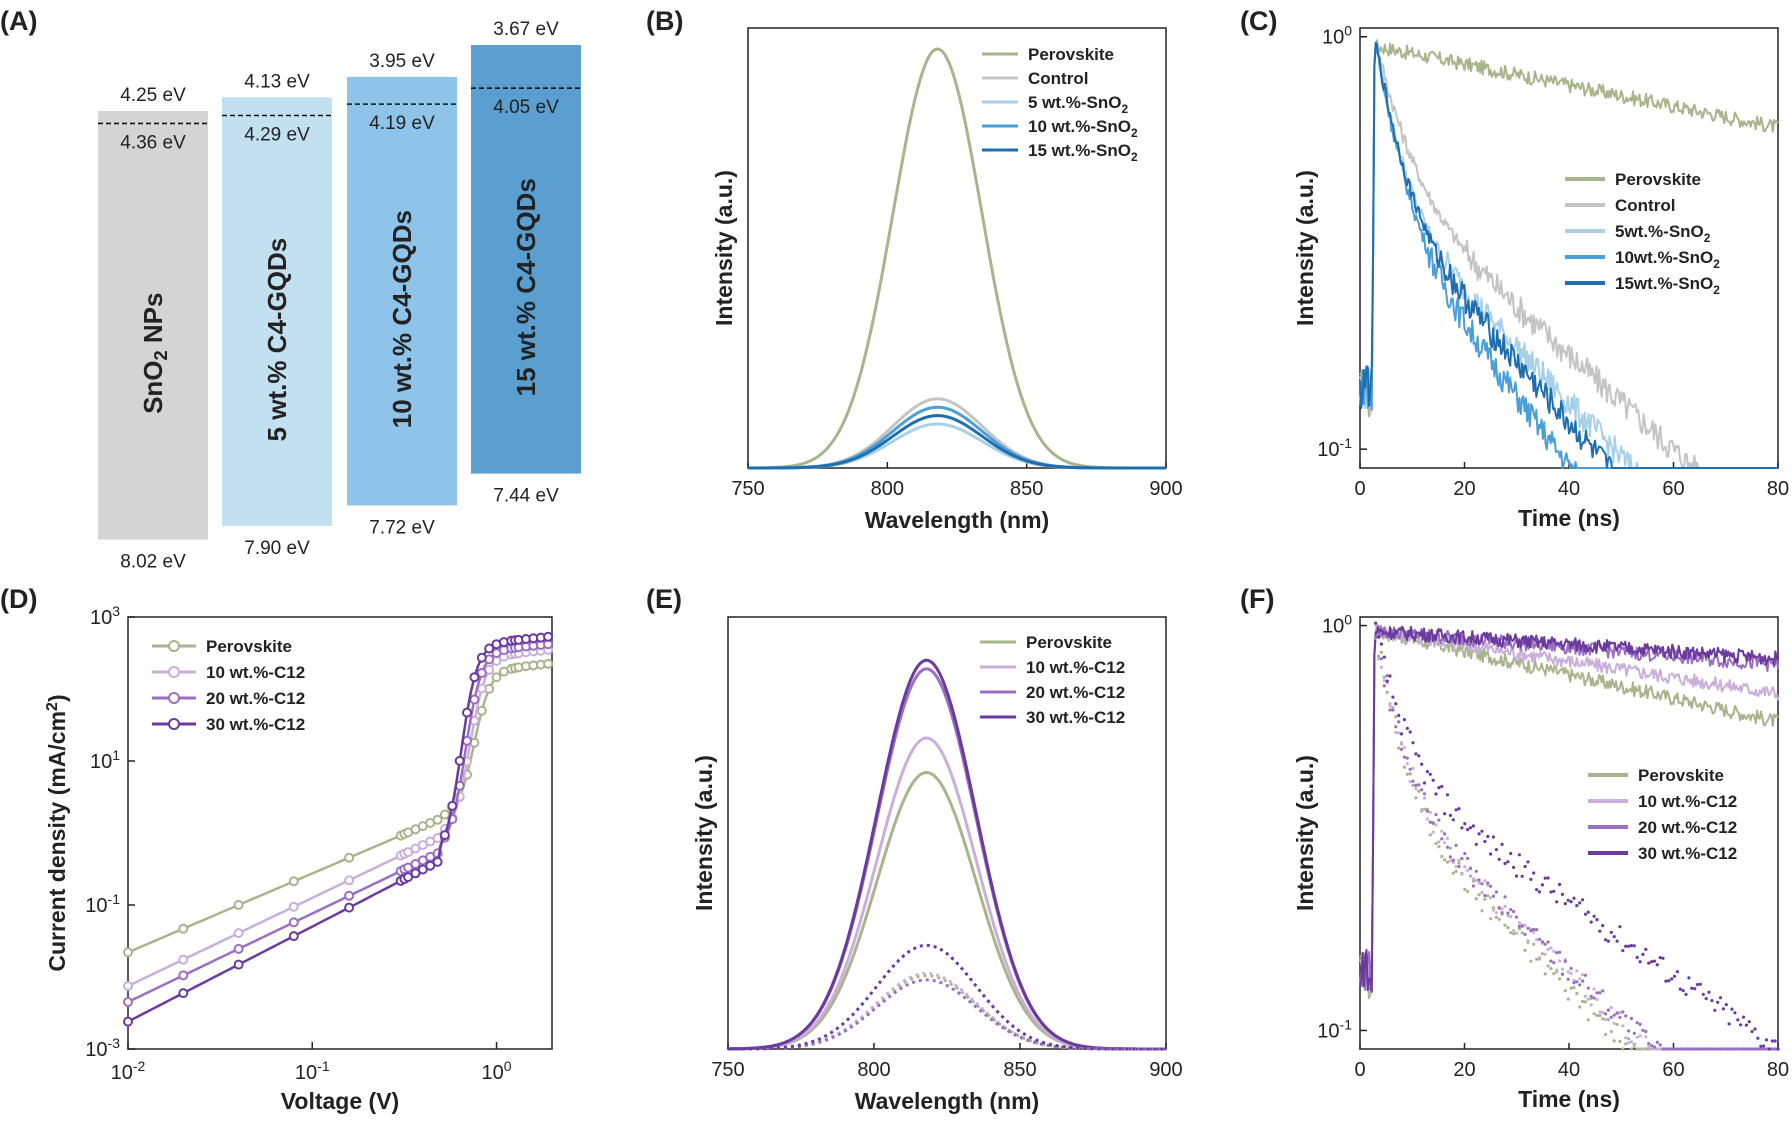 The image size is (1792, 1129). Describe the element at coordinates (526, 29) in the screenshot. I see `top-energy-label: 3.67 eV` at that location.